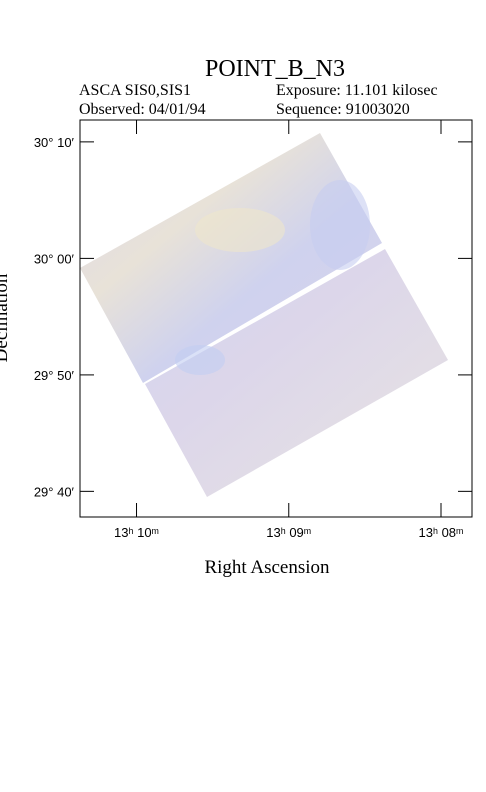 The height and width of the screenshot is (792, 486). I want to click on x-axis-label: Right Ascension, so click(267, 567).